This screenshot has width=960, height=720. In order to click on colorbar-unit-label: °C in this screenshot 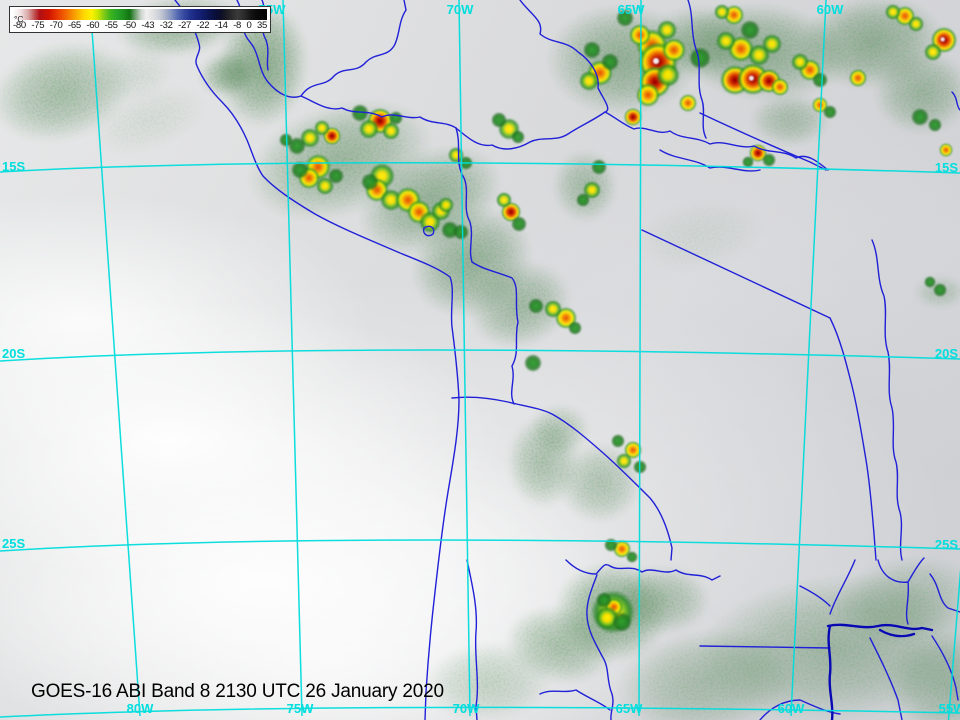, I will do `click(19, 19)`.